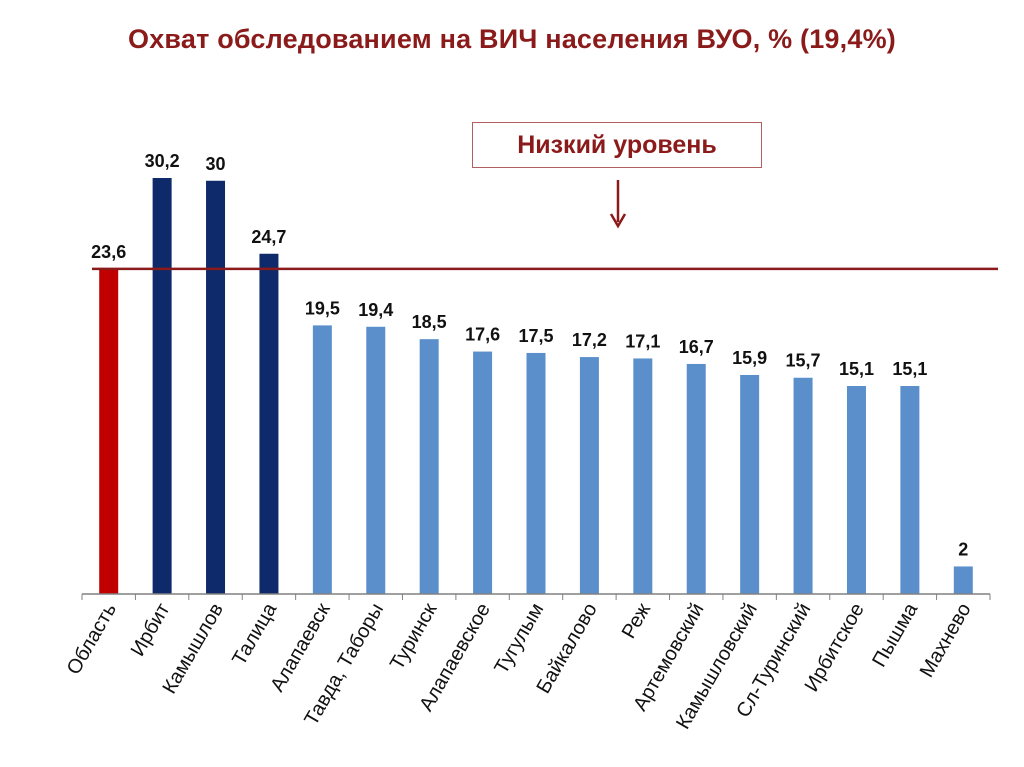 This screenshot has height=767, width=1024. What do you see at coordinates (268, 237) in the screenshot?
I see `value-label: 24,7` at bounding box center [268, 237].